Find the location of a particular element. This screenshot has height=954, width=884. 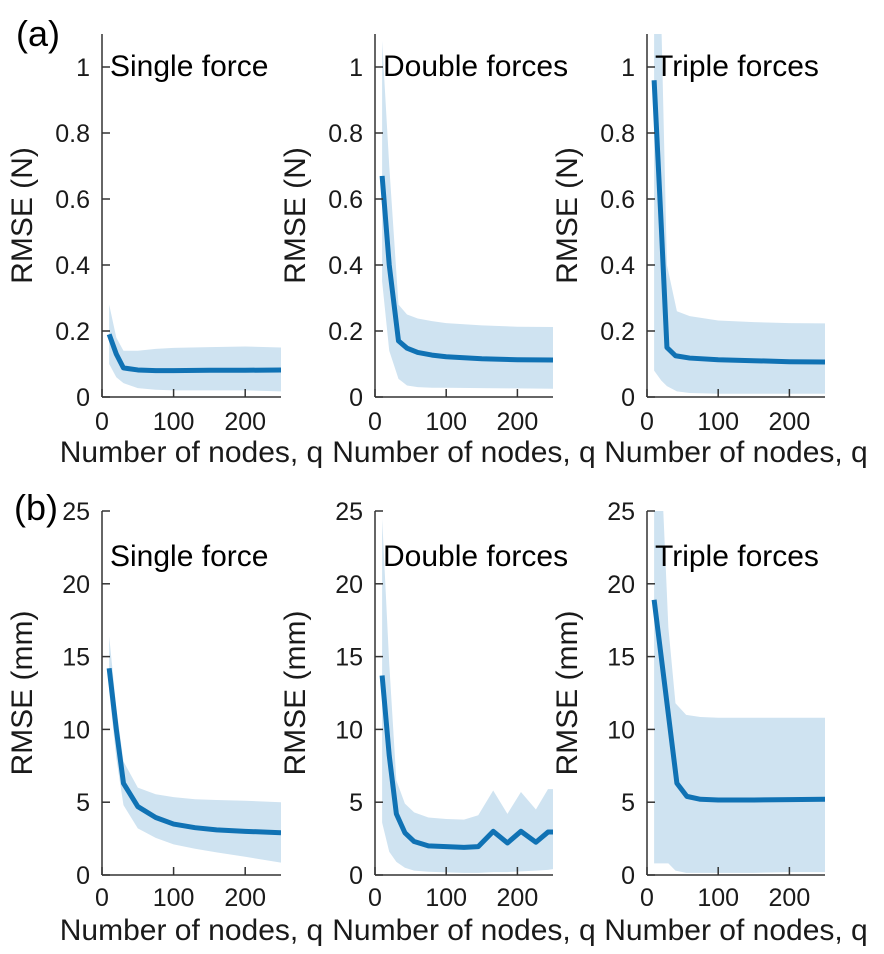

panel-label-b: (b) is located at coordinates (36, 507).